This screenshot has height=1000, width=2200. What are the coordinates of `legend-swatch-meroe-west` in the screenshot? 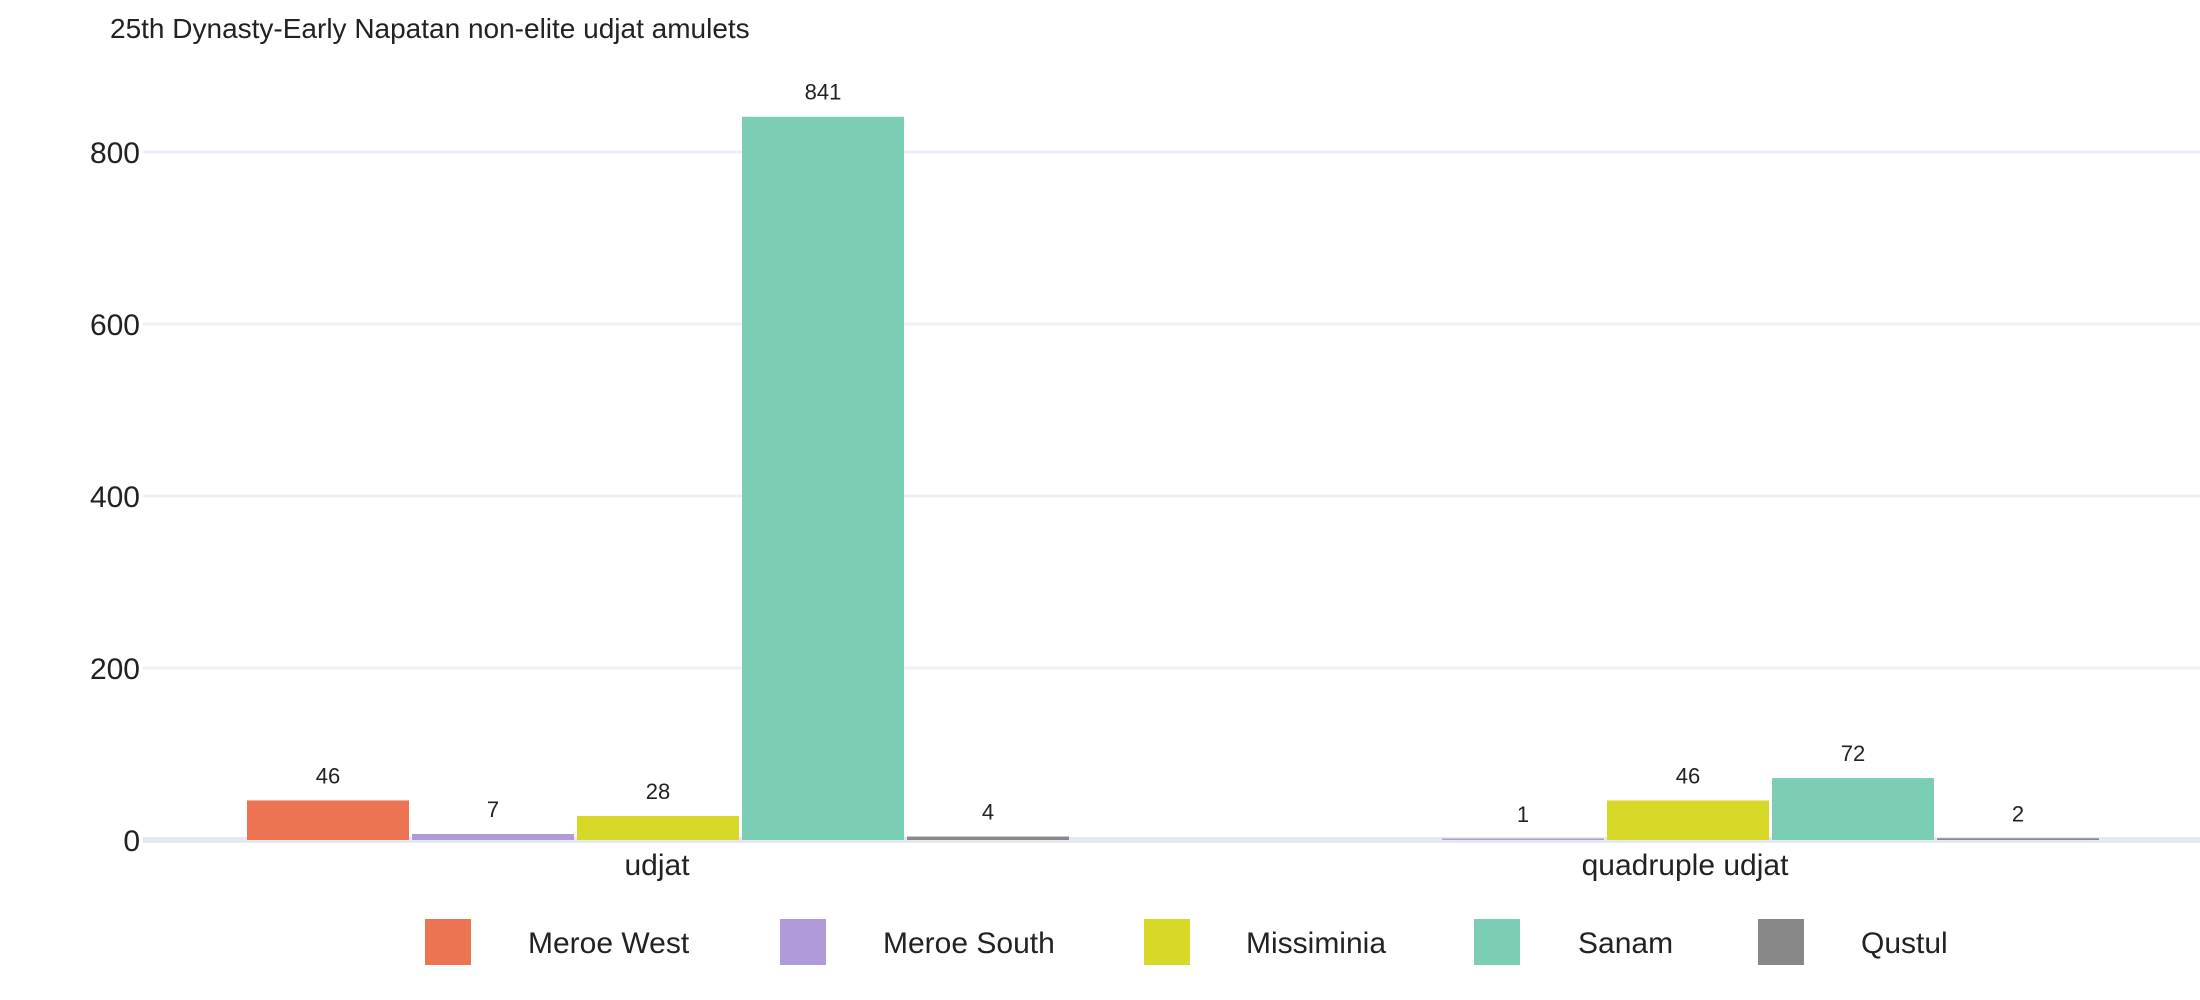 It's located at (448, 942).